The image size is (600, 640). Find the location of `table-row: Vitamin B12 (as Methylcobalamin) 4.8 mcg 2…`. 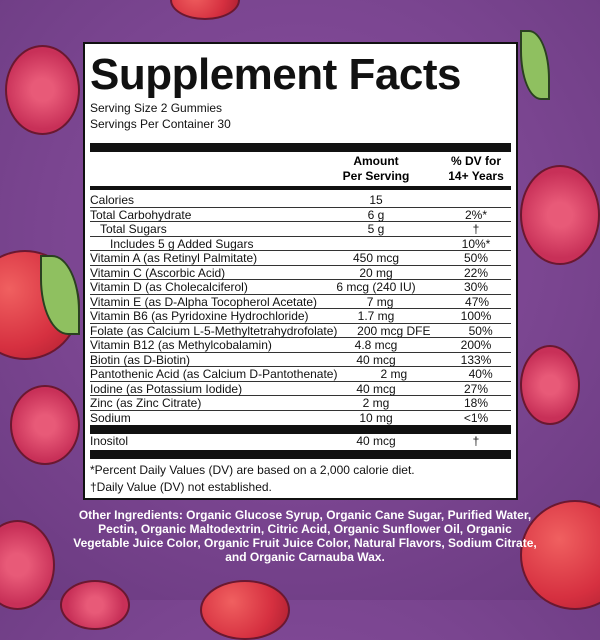

table-row: Vitamin B12 (as Methylcobalamin) 4.8 mcg 2… is located at coordinates (300, 345).